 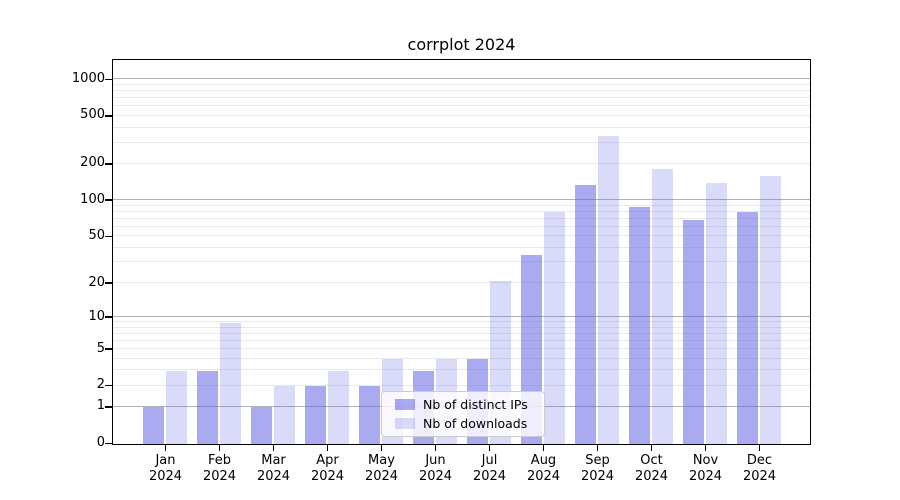 What do you see at coordinates (651, 468) in the screenshot?
I see `x-tick-label: Oct 2024` at bounding box center [651, 468].